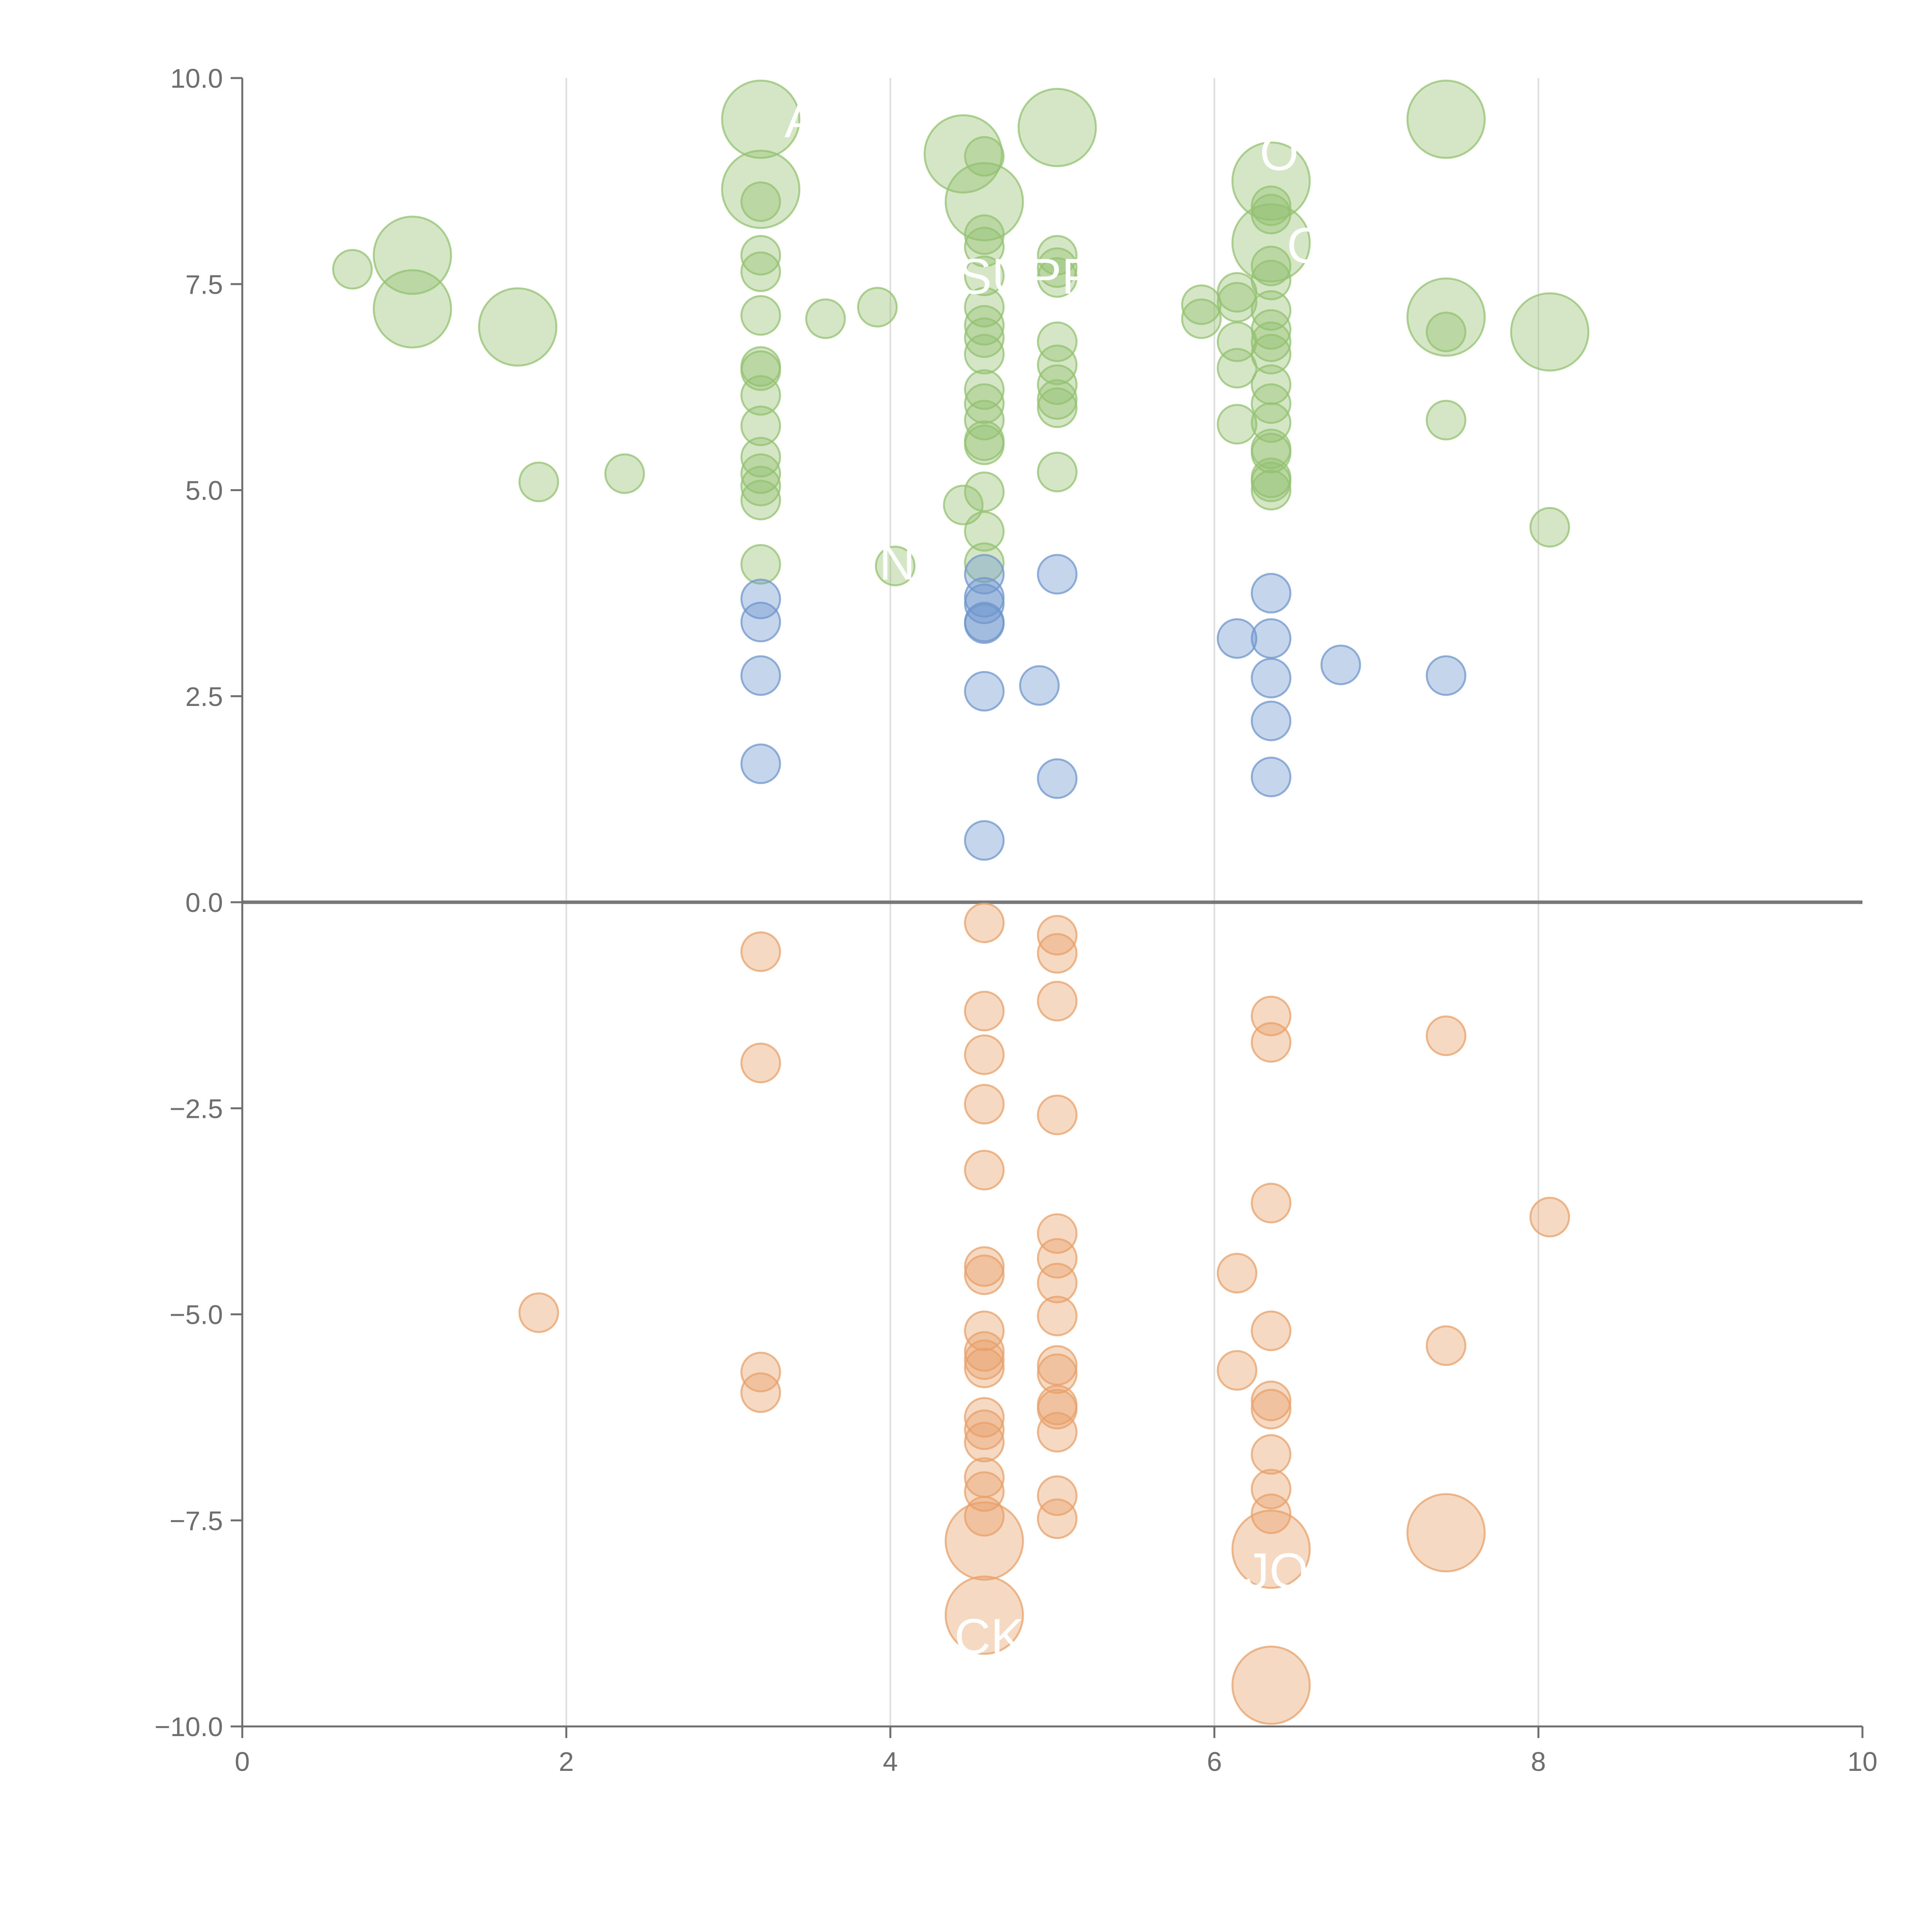 The height and width of the screenshot is (1932, 1932). Describe the element at coordinates (1863, 1762) in the screenshot. I see `x-tick-label: 10` at that location.